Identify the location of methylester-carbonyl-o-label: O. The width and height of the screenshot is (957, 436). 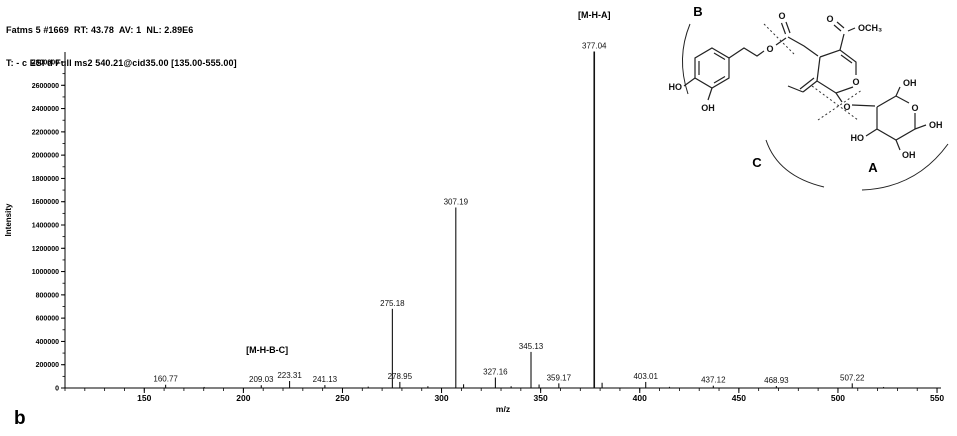
(829, 19).